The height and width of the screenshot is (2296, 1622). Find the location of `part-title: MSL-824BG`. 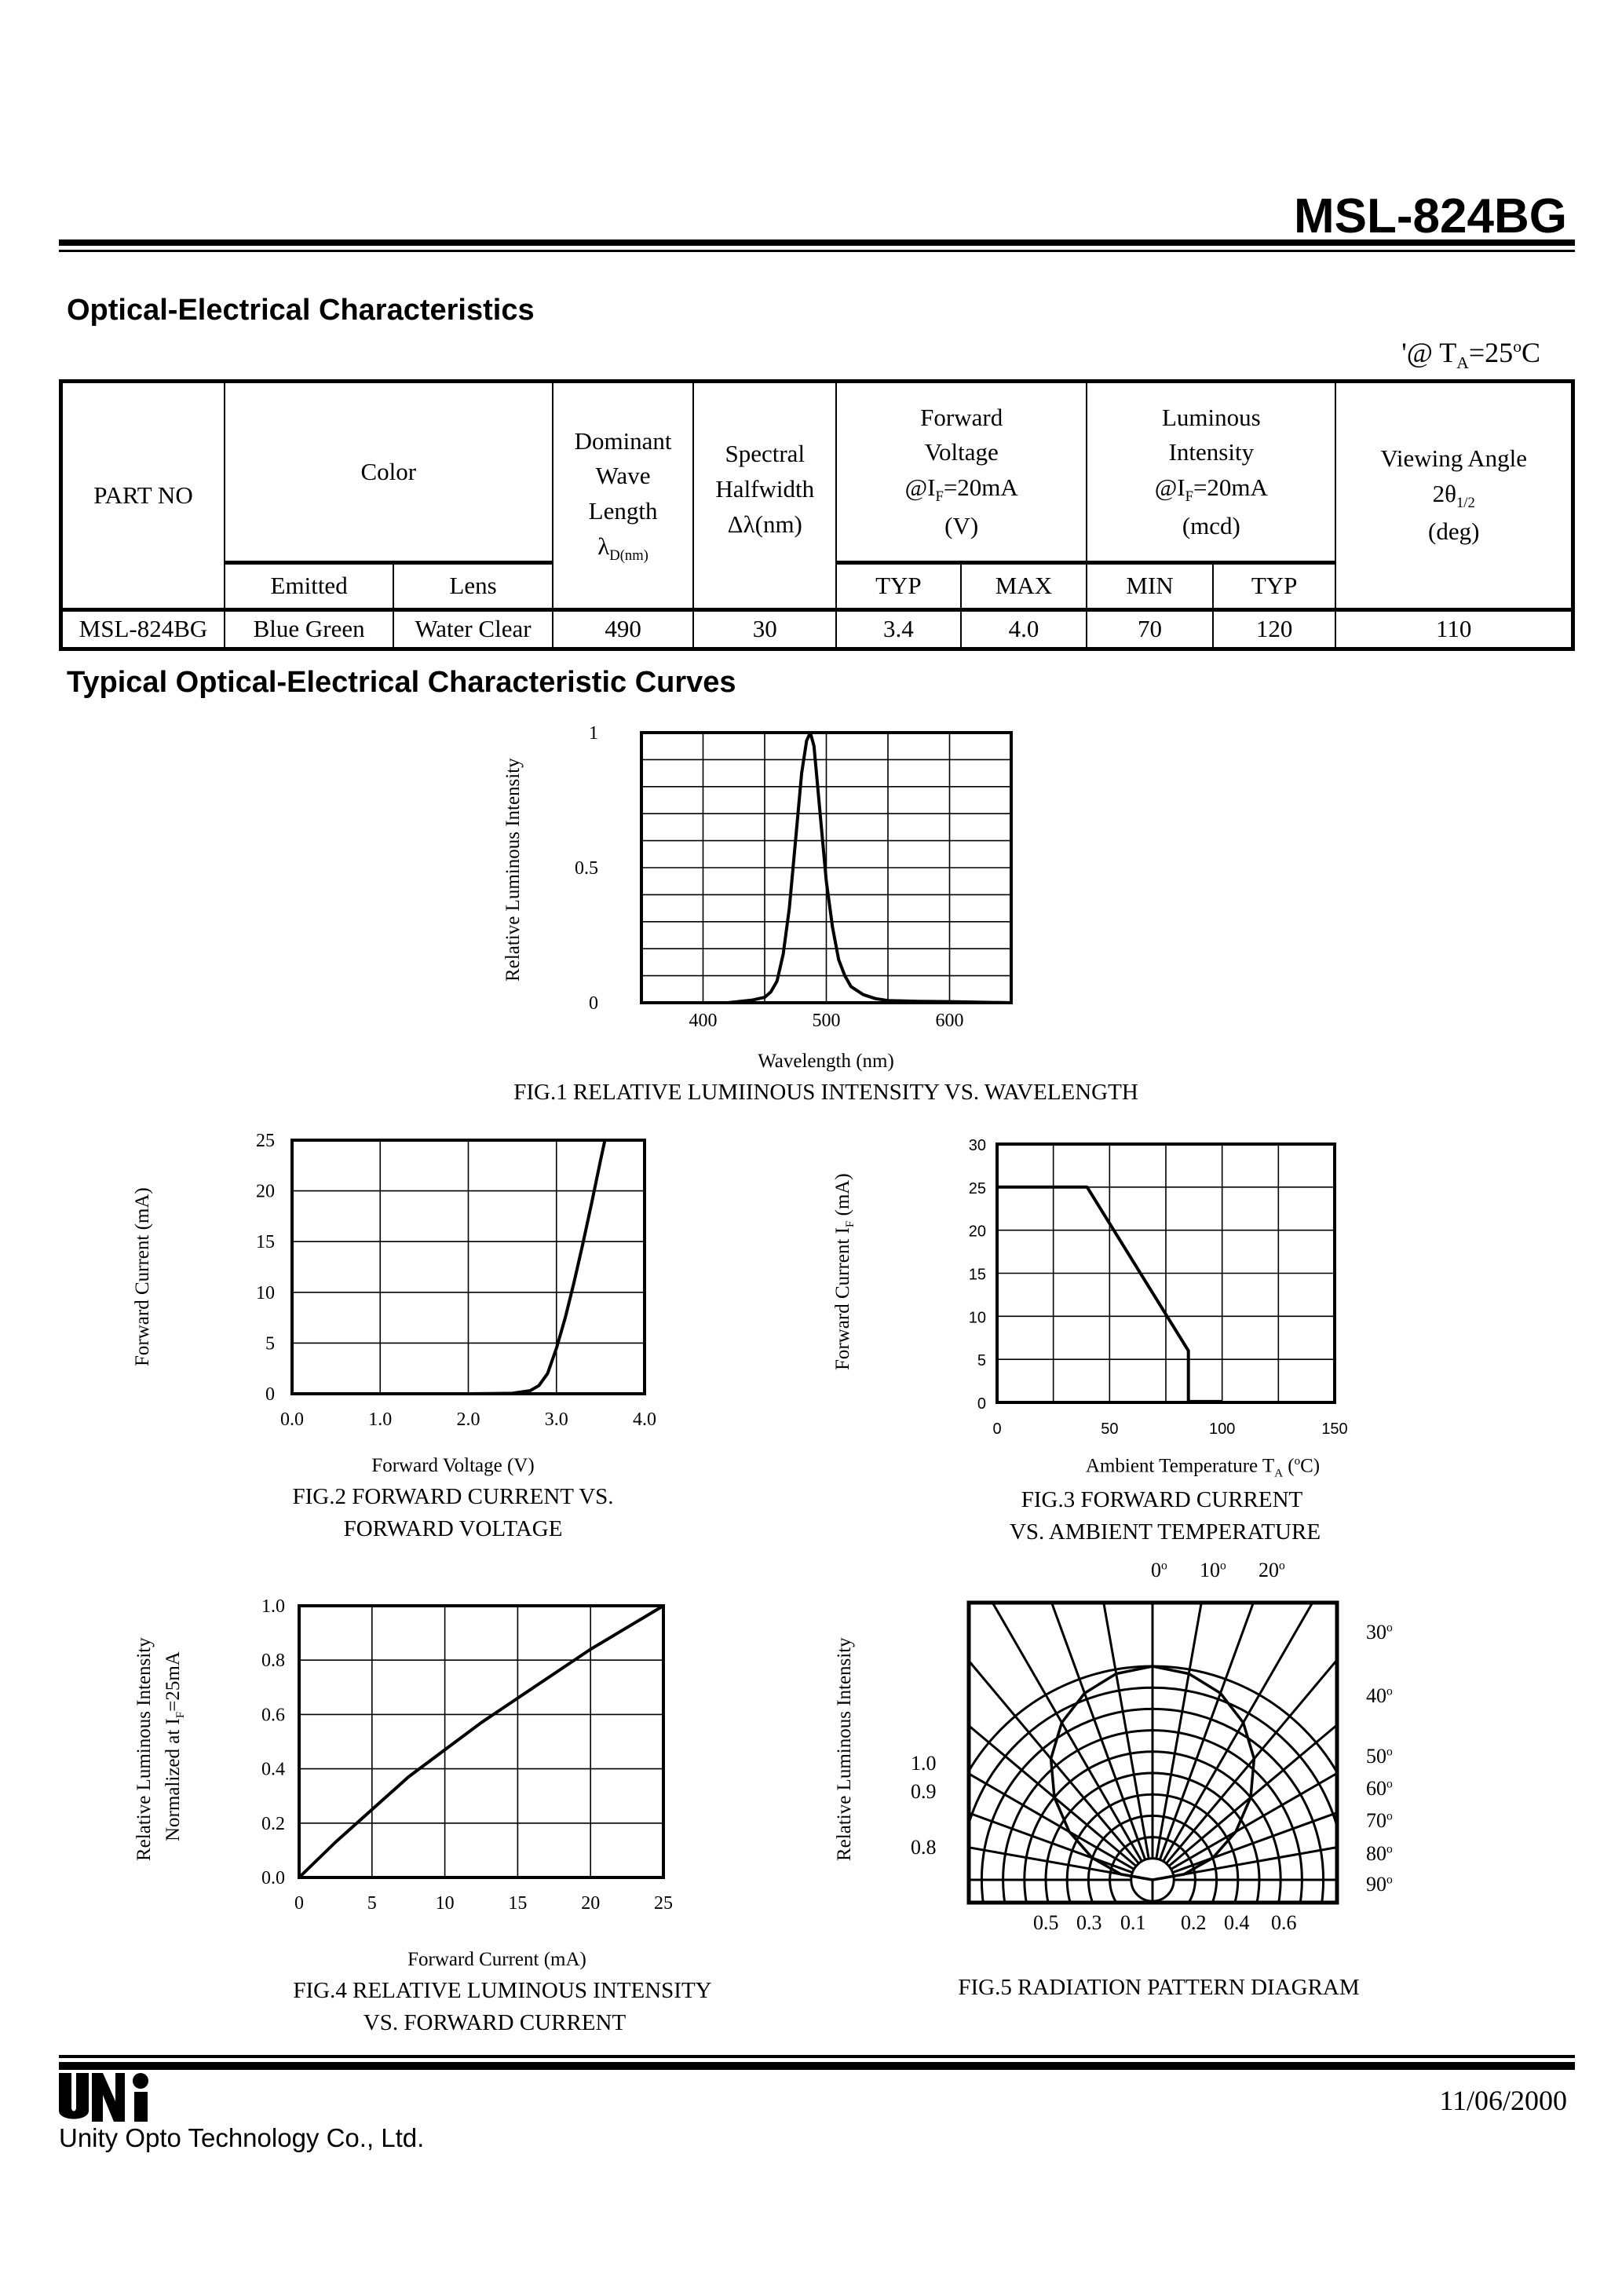

part-title: MSL-824BG is located at coordinates (1430, 216).